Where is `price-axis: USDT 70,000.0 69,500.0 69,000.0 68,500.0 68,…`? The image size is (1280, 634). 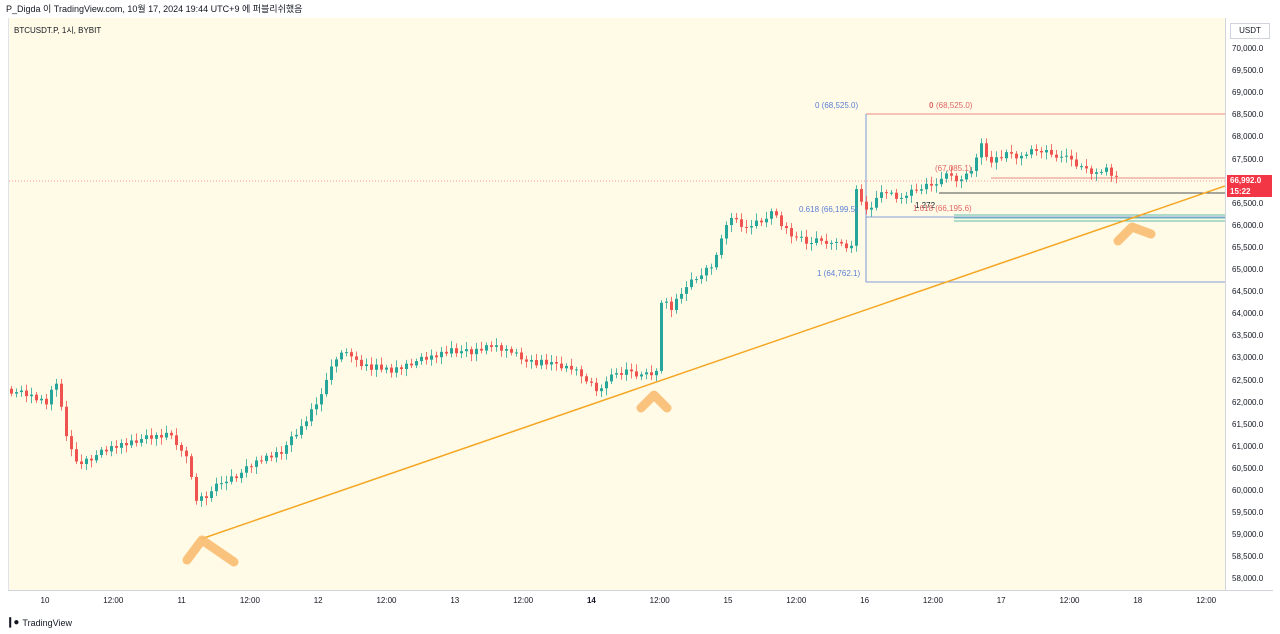 price-axis: USDT 70,000.0 69,500.0 69,000.0 68,500.0 68,… is located at coordinates (1249, 304).